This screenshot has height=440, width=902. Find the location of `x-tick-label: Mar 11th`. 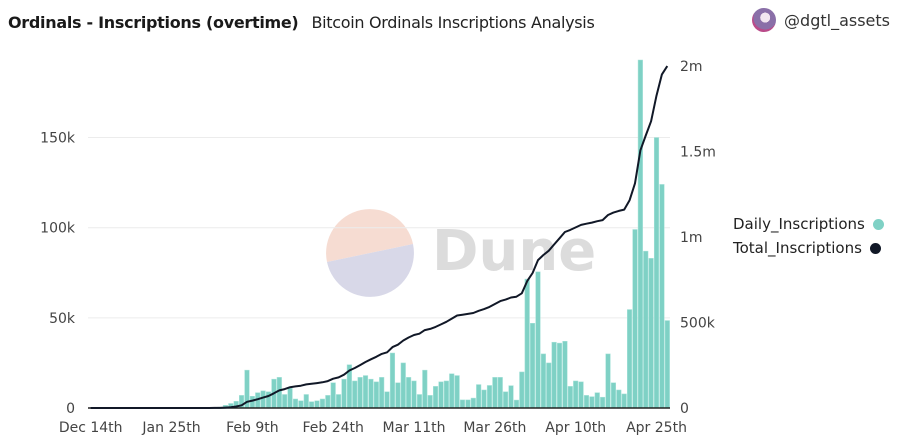

x-tick-label: Mar 11th is located at coordinates (414, 428).